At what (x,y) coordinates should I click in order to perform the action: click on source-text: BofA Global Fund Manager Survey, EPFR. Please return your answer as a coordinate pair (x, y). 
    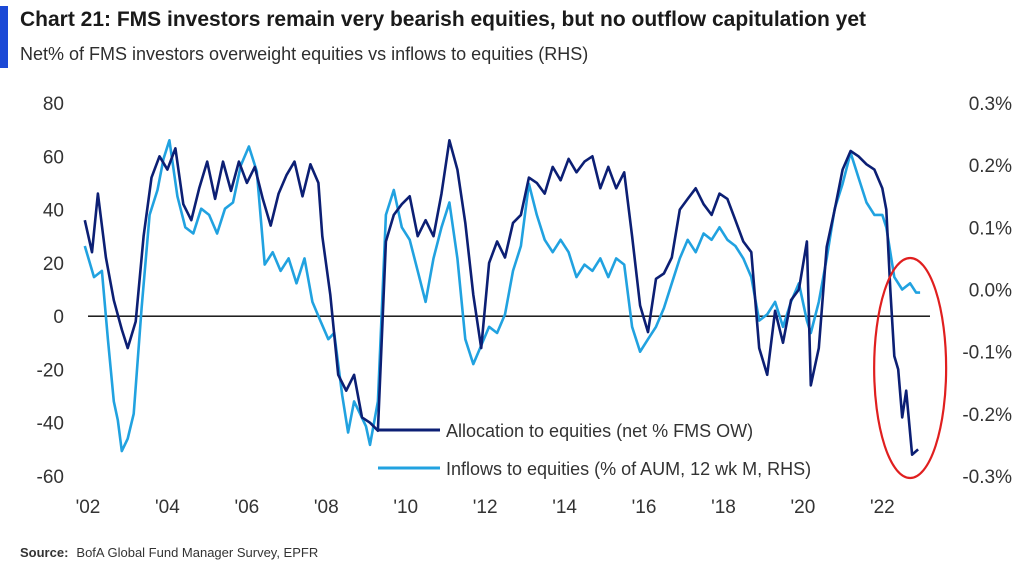
    Looking at the image, I should click on (197, 552).